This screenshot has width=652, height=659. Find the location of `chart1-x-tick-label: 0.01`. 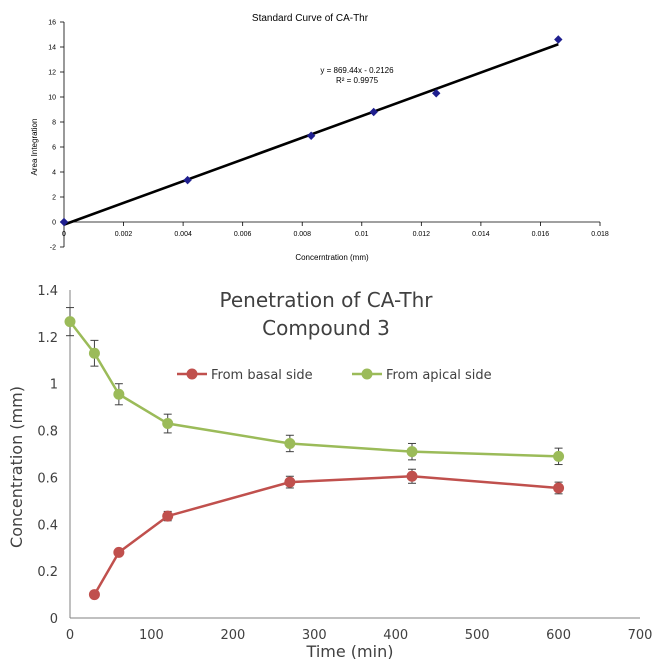

chart1-x-tick-label: 0.01 is located at coordinates (362, 234).